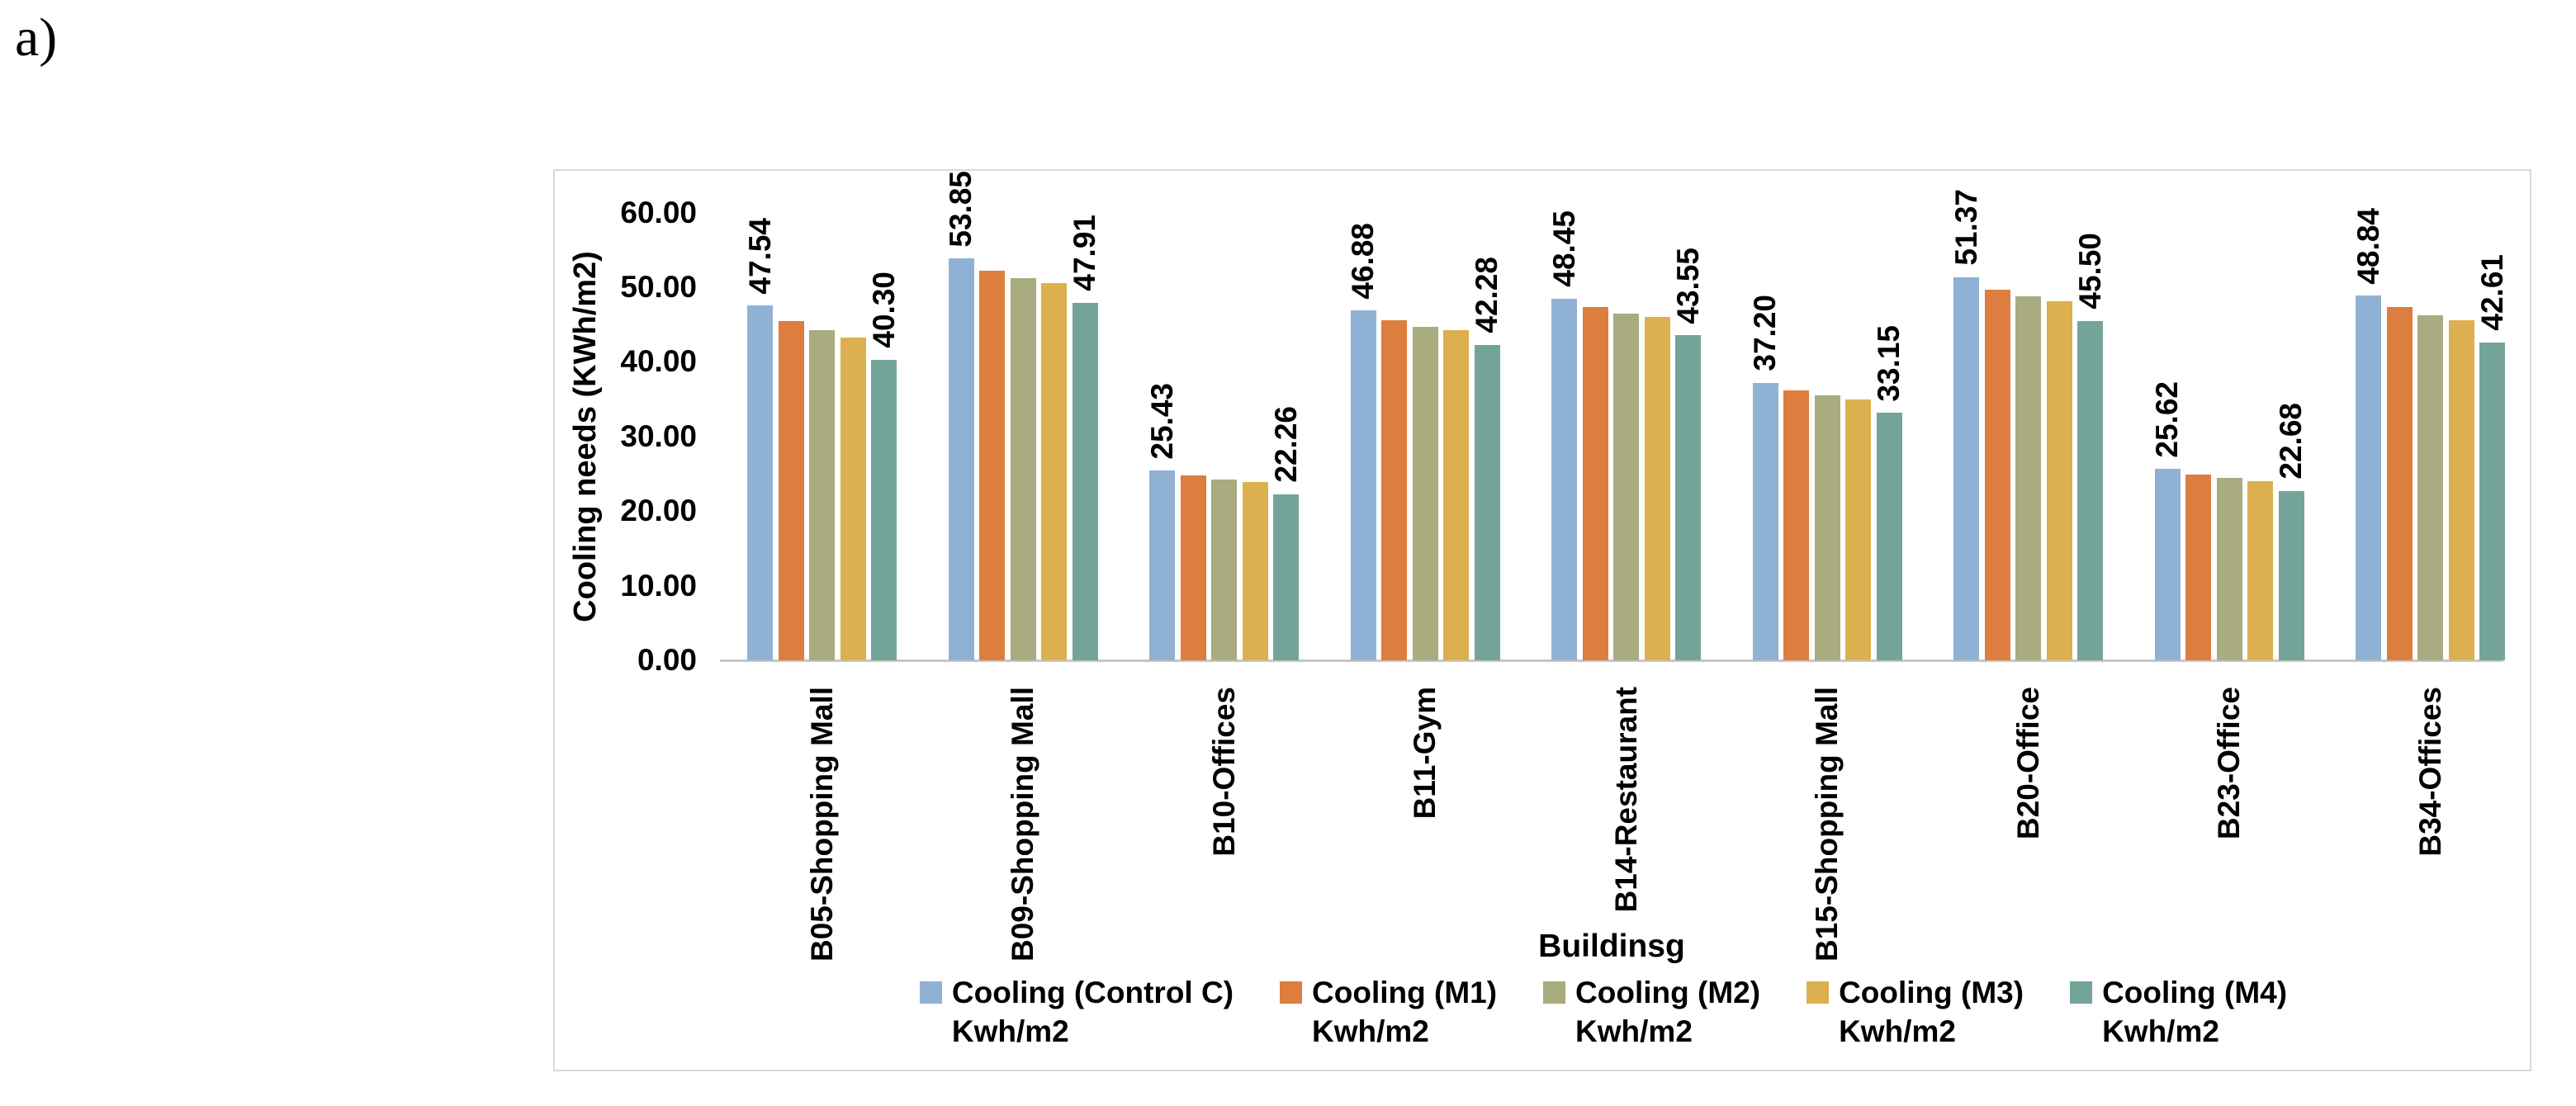 This screenshot has height=1106, width=2576. Describe the element at coordinates (1023, 469) in the screenshot. I see `bar-B09-Shopping Mall-series-2` at that location.